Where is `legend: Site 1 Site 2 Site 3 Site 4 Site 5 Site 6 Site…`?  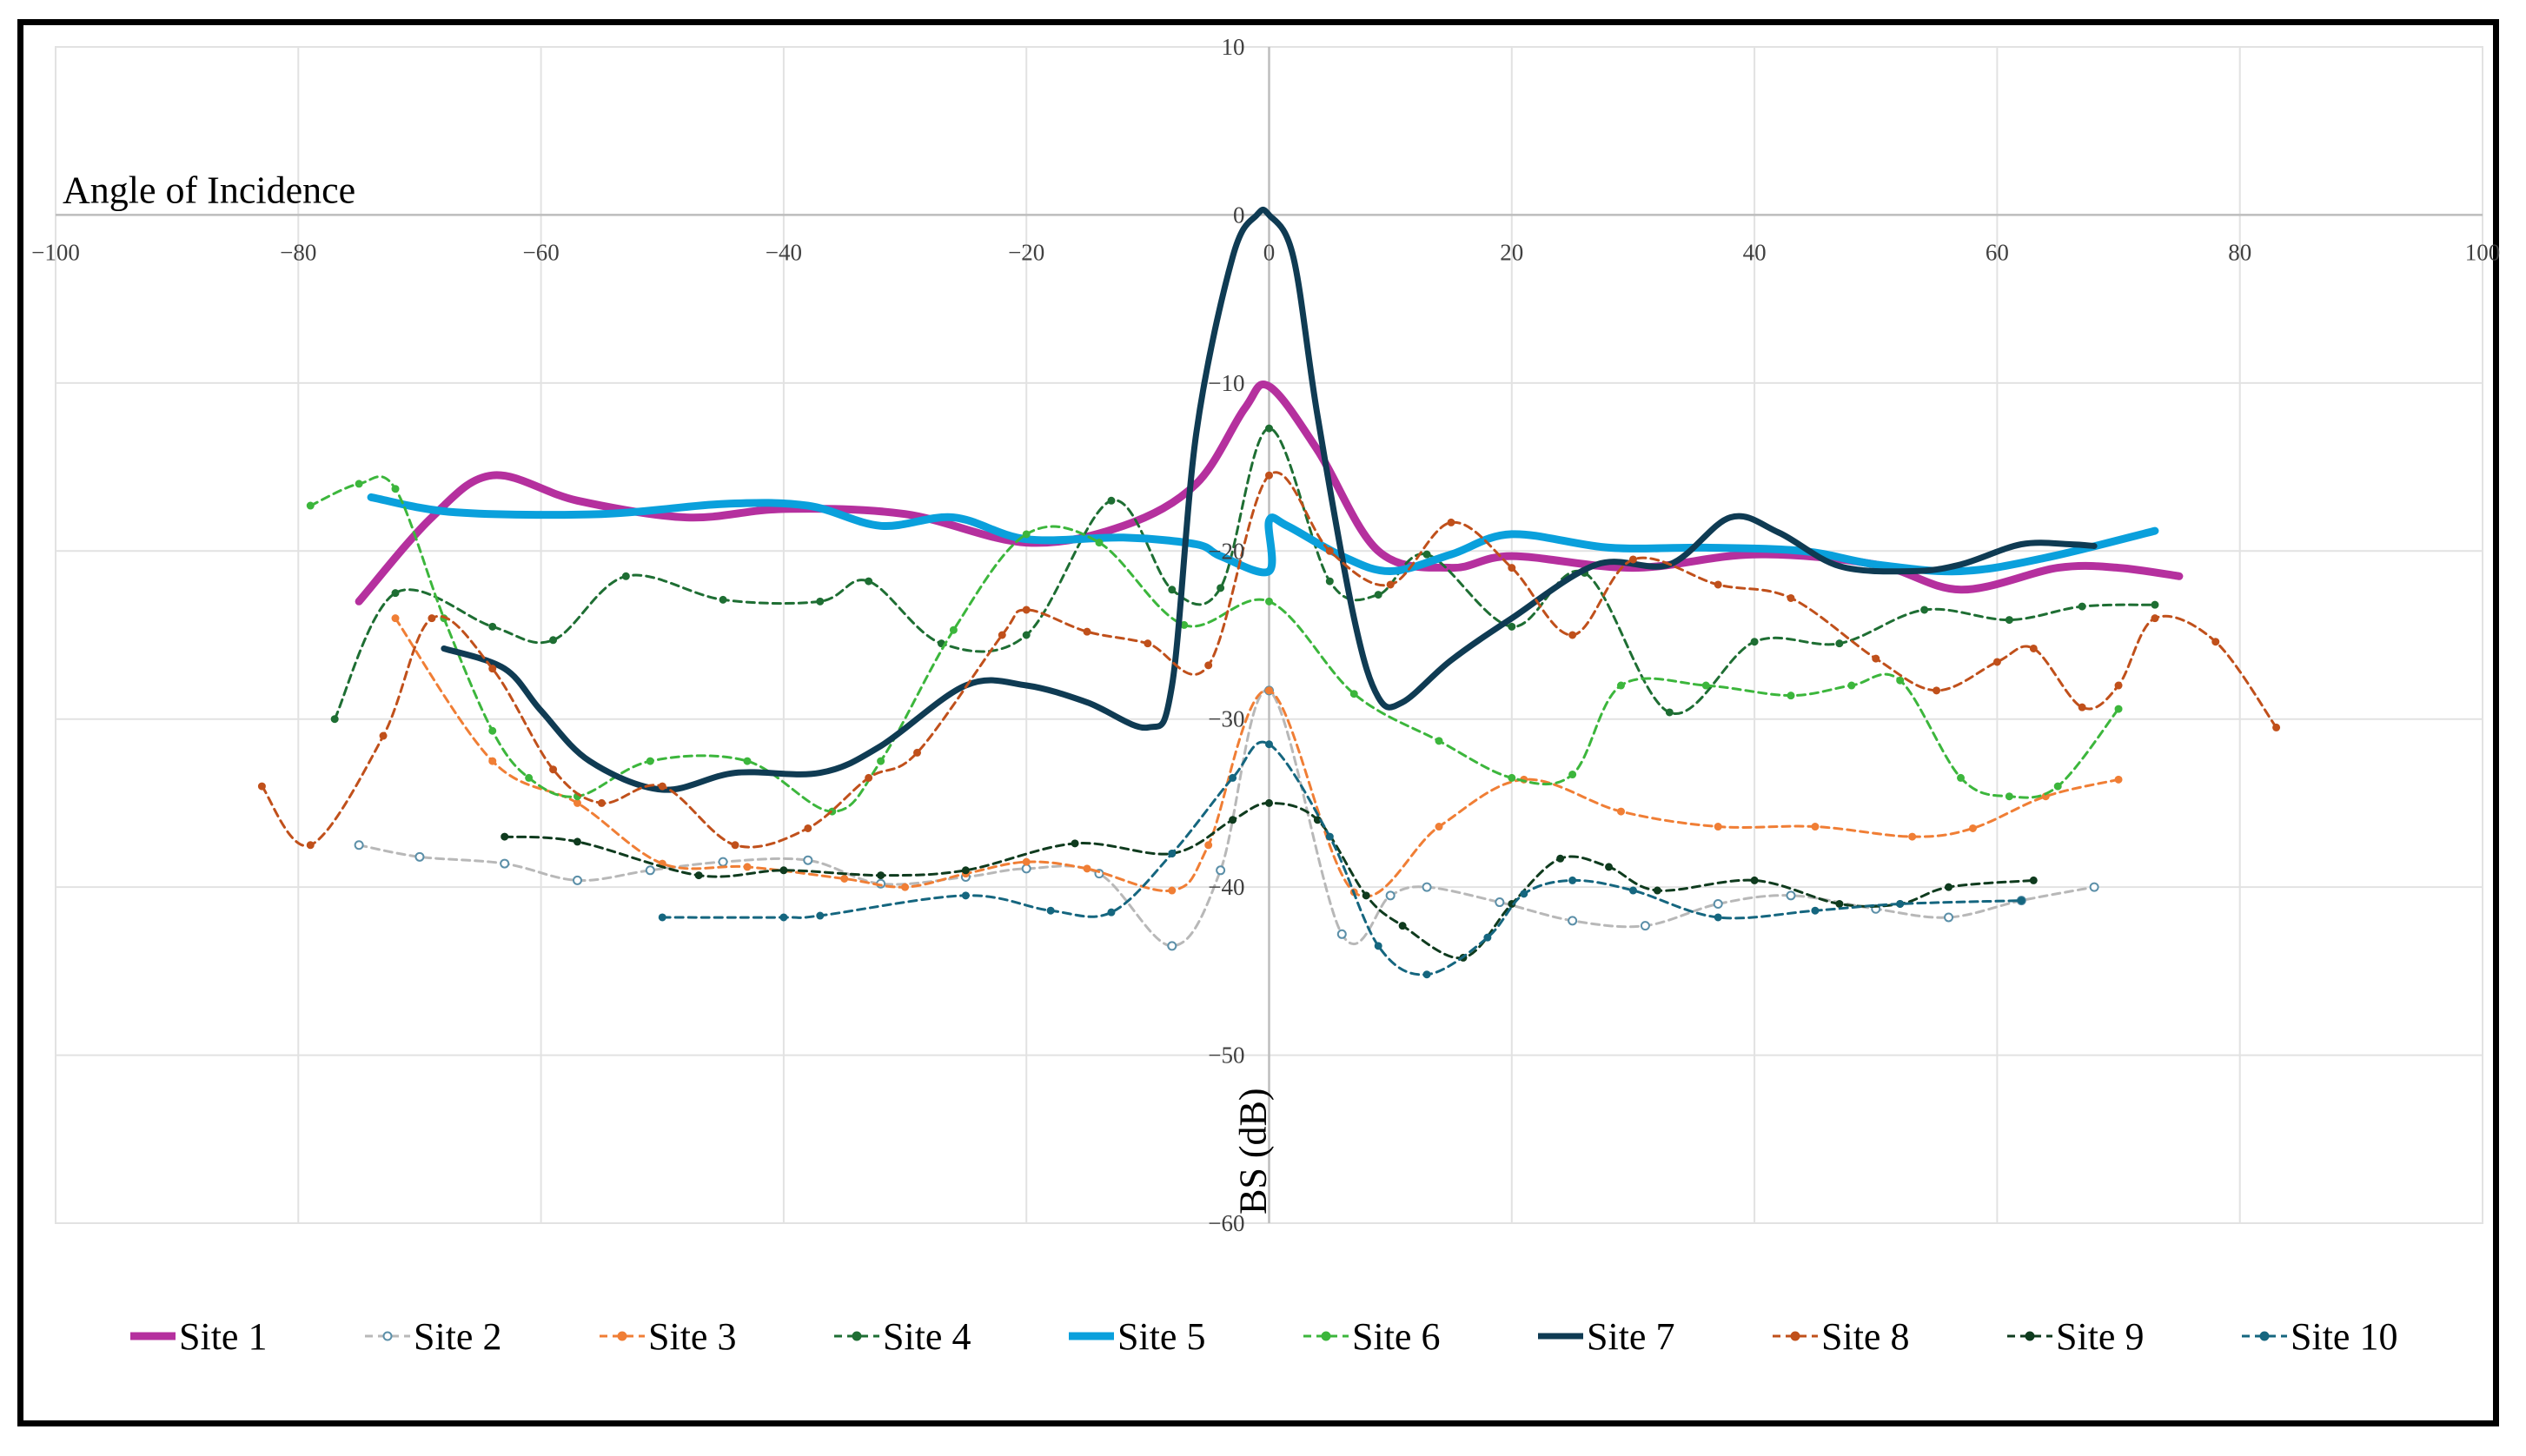 legend: Site 1 Site 2 Site 3 Site 4 Site 5 Site 6 Site… is located at coordinates (1263, 1336).